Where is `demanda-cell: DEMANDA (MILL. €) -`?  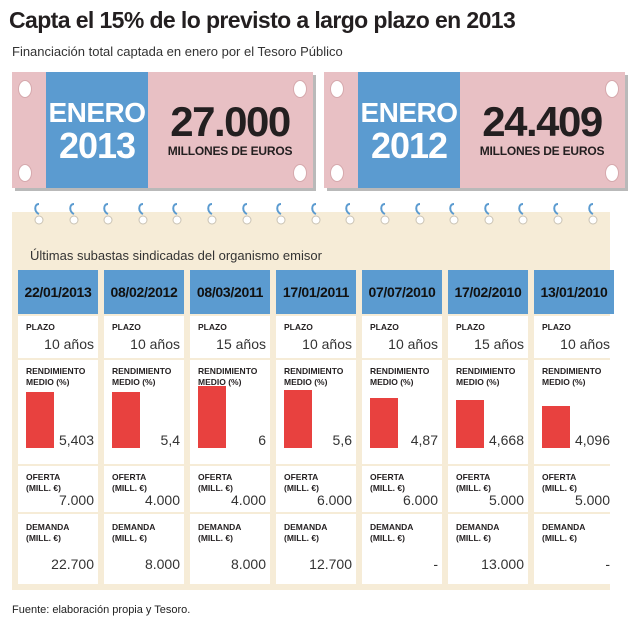 demanda-cell: DEMANDA (MILL. €) - is located at coordinates (574, 549).